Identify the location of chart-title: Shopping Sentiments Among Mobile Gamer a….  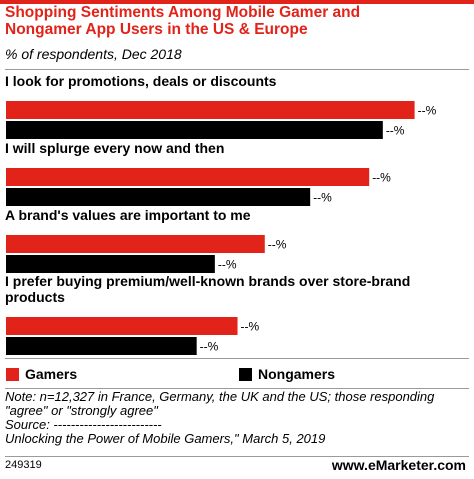
(236, 21).